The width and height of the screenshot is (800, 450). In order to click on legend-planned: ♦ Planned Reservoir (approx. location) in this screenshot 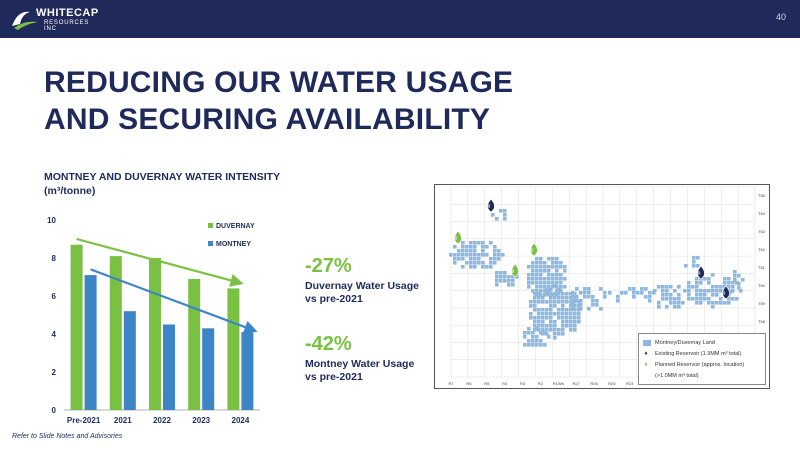, I will do `click(694, 364)`.